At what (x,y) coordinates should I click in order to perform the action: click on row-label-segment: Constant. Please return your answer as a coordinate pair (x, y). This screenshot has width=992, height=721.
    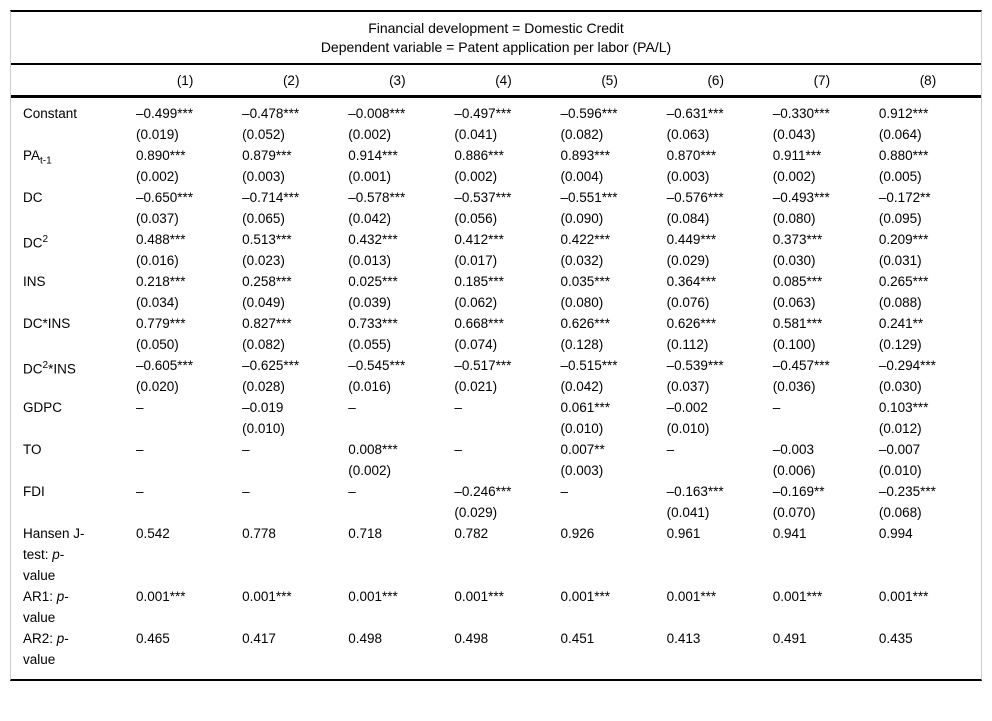
    Looking at the image, I should click on (50, 113).